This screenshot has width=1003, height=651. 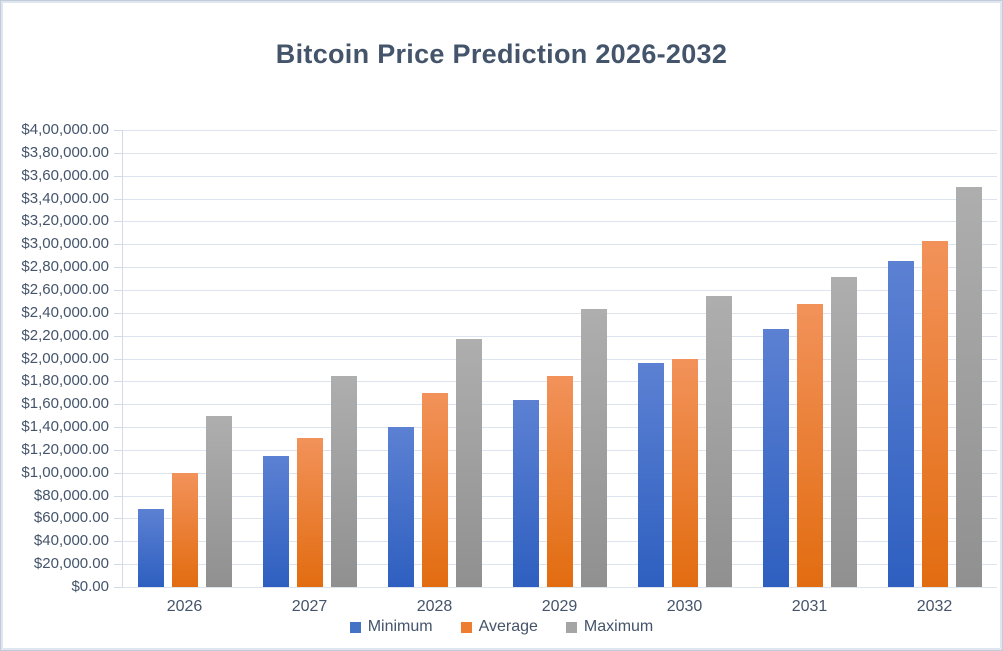 What do you see at coordinates (968, 387) in the screenshot?
I see `bar-maximum-2032` at bounding box center [968, 387].